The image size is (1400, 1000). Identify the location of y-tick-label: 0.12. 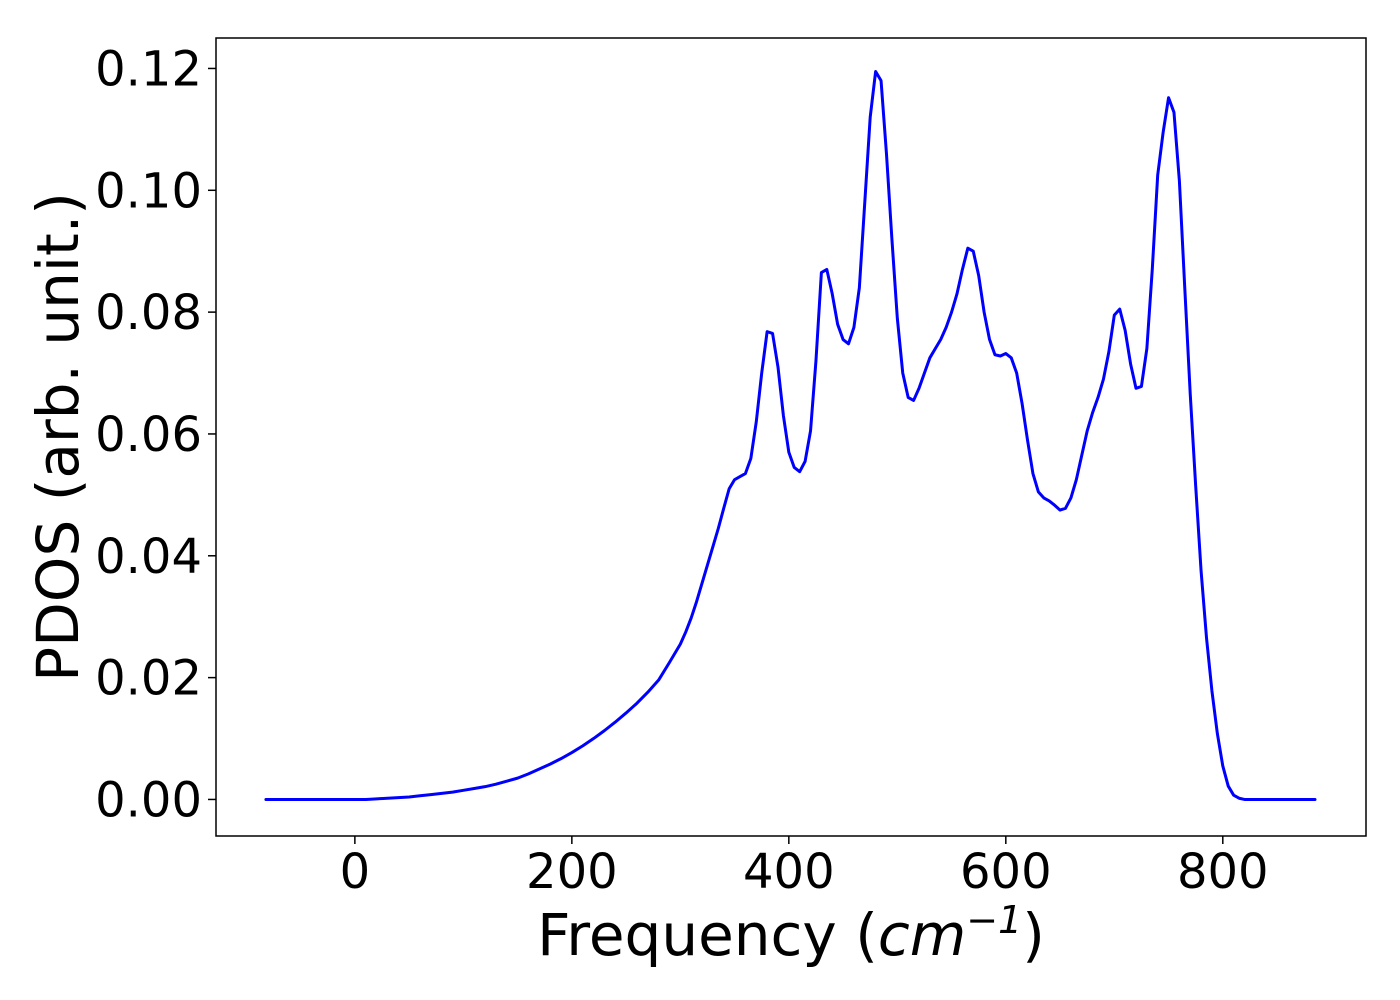
(148, 69).